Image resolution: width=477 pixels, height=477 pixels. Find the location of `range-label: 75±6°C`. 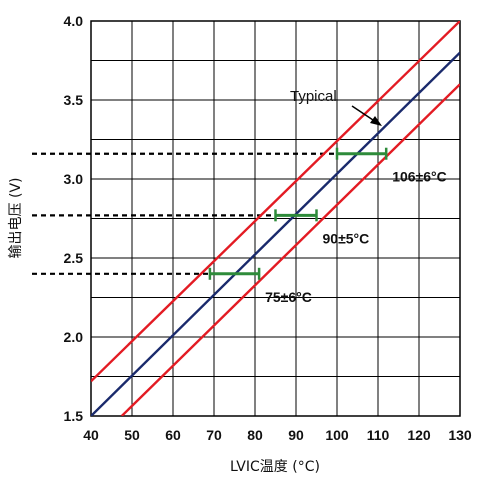

range-label: 75±6°C is located at coordinates (288, 297).